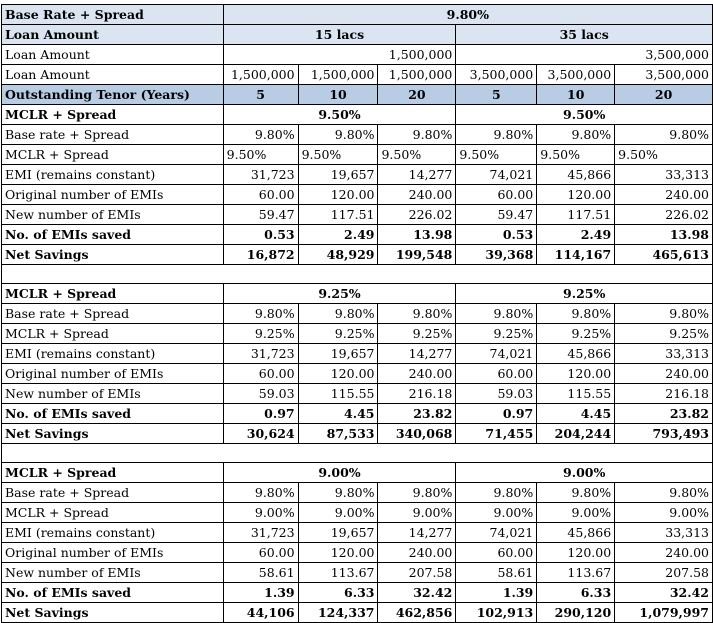 This screenshot has height=623, width=713. What do you see at coordinates (663, 214) in the screenshot?
I see `value-cell: 226.02` at bounding box center [663, 214].